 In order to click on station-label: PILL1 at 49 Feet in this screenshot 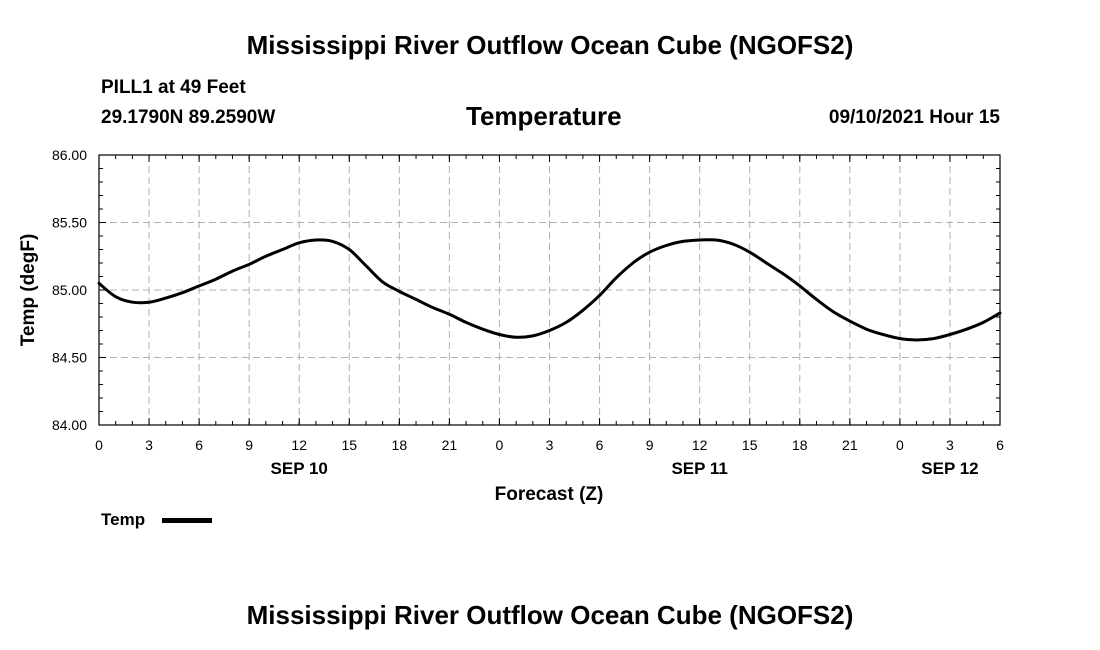, I will do `click(173, 87)`.